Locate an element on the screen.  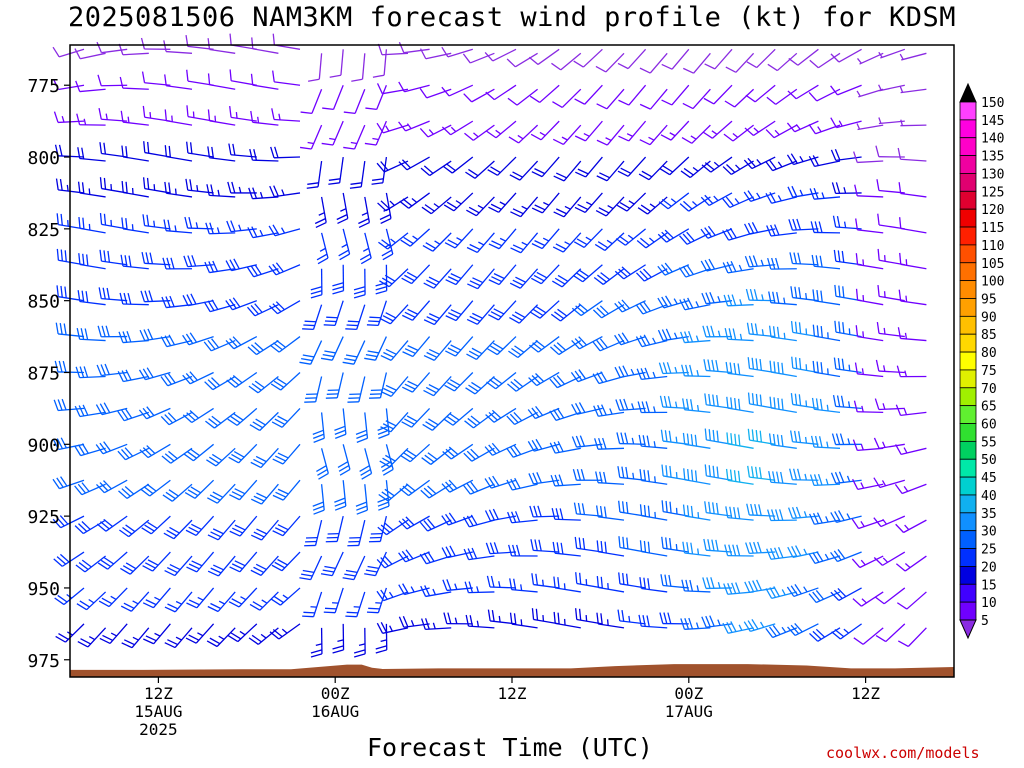
colorbar-label: 140 is located at coordinates (992, 139).